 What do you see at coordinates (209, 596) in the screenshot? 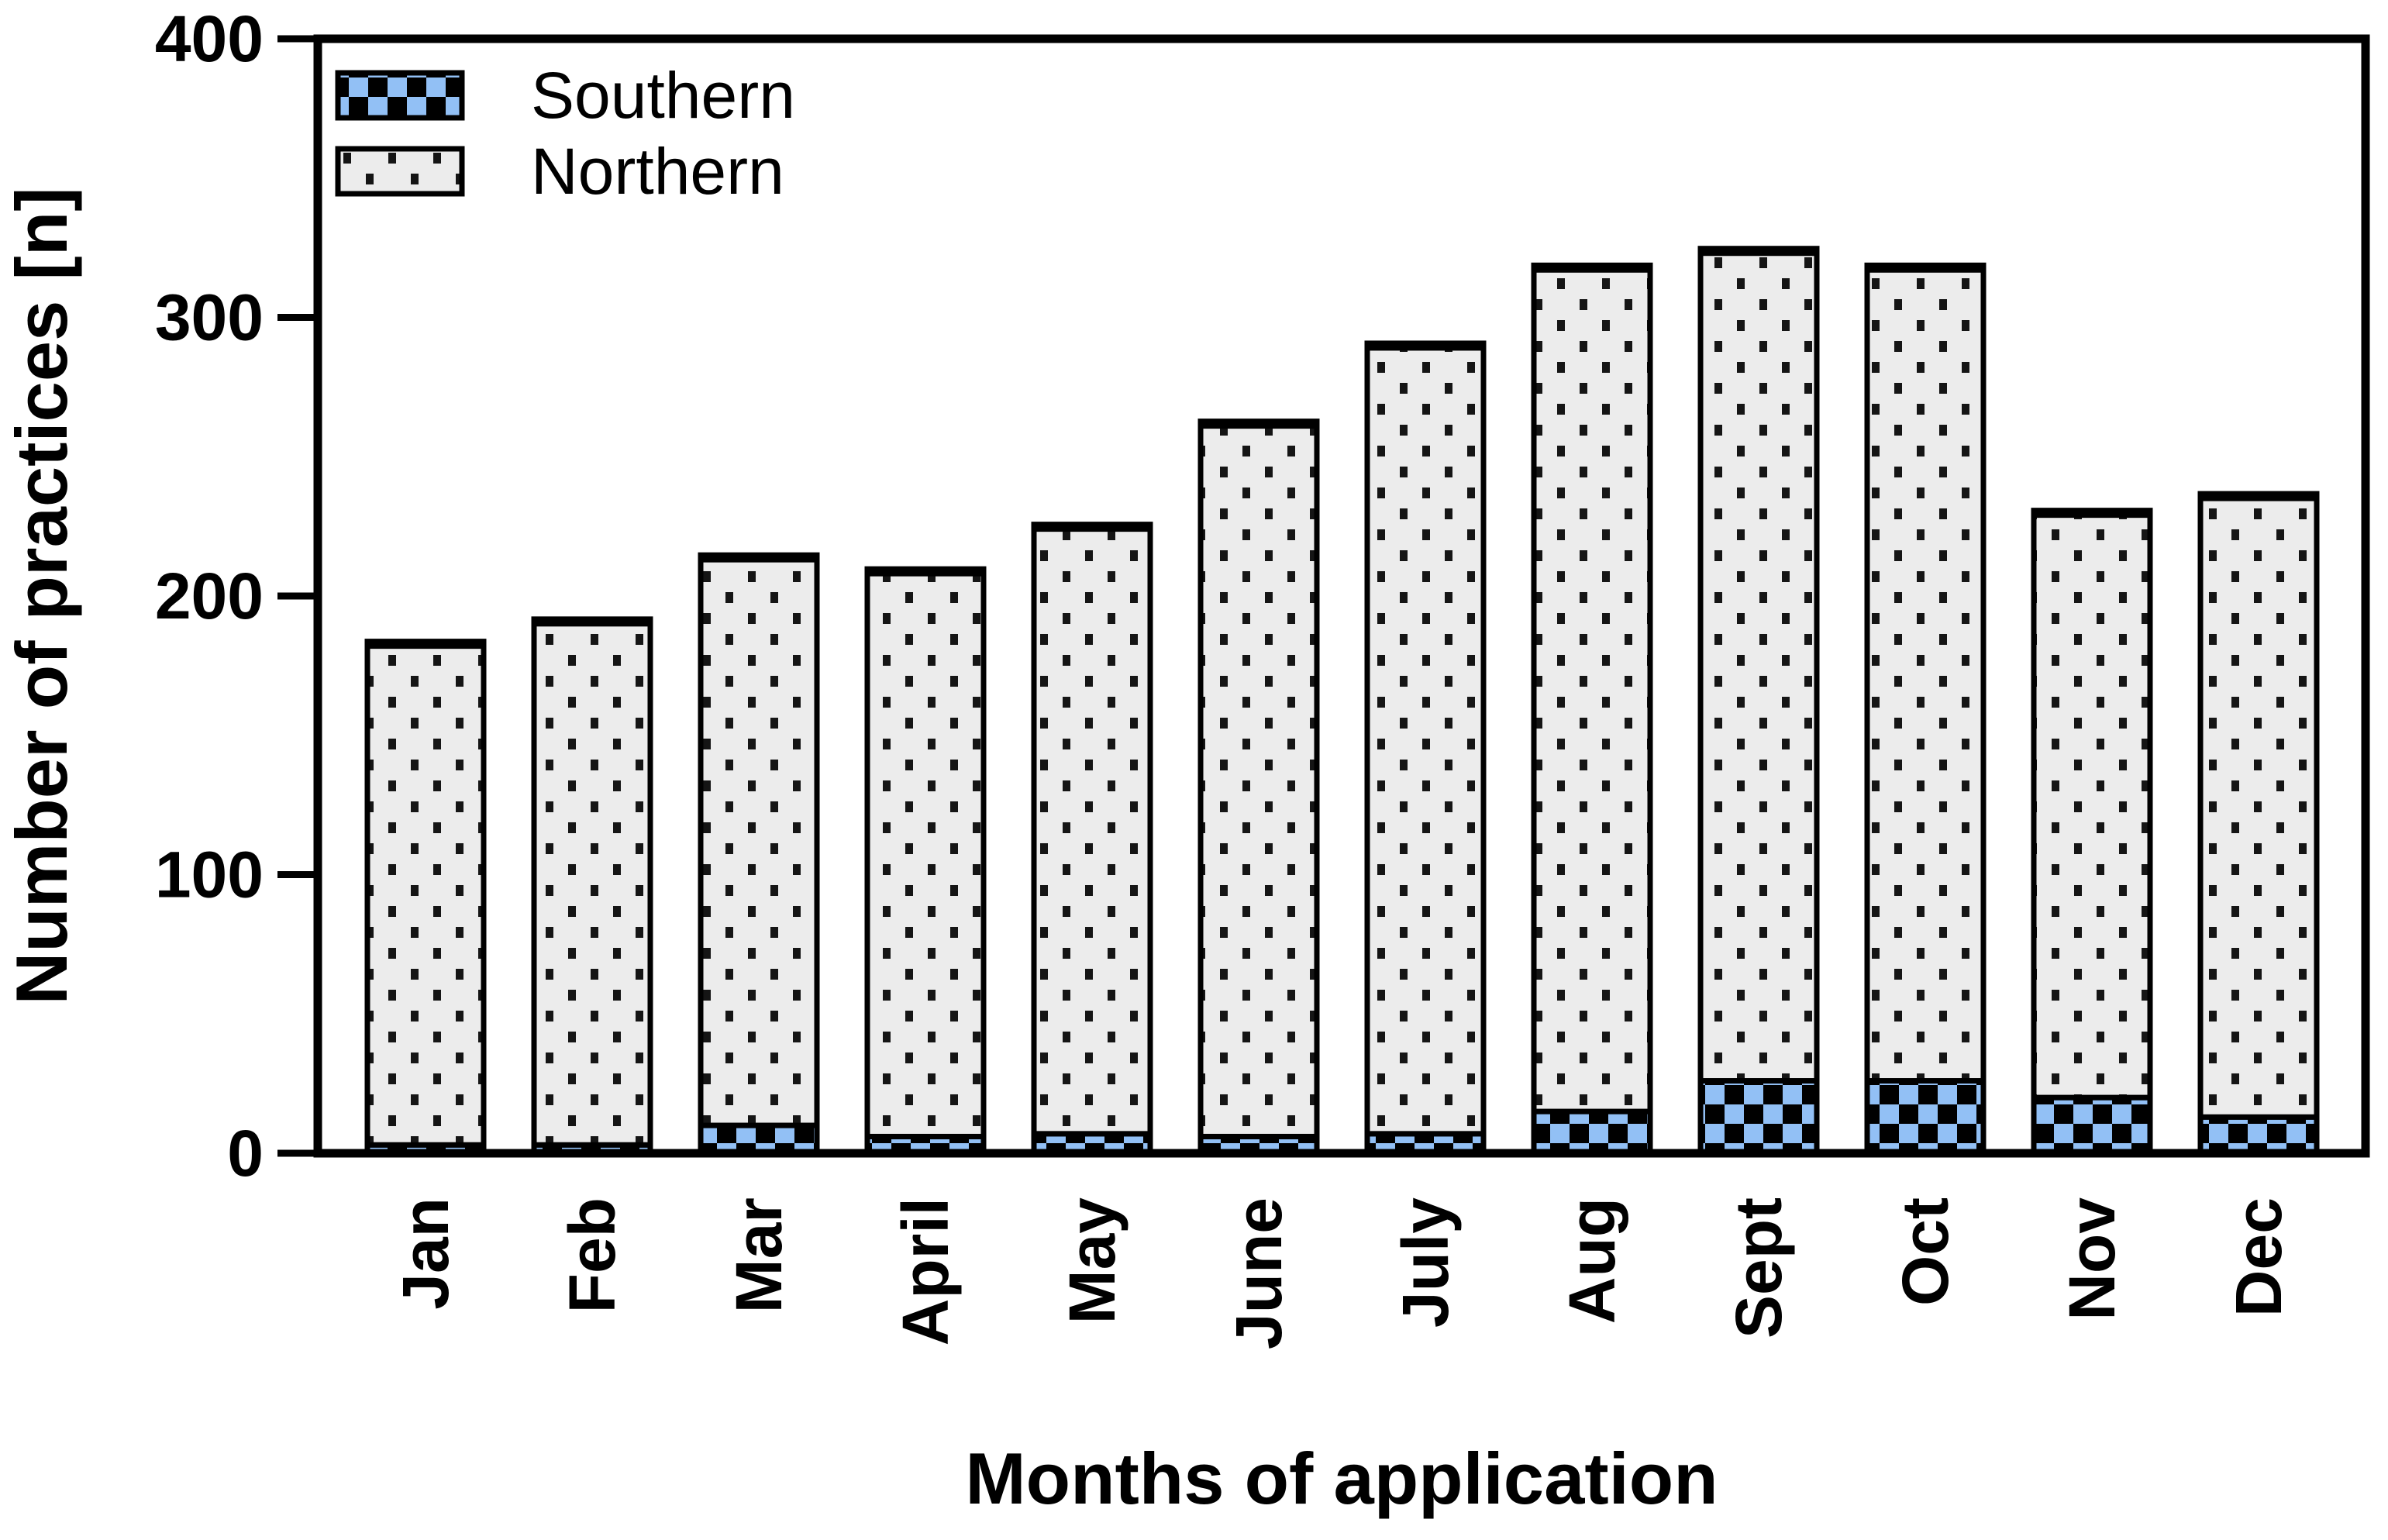
I see `y-tick-label-200: 200` at bounding box center [209, 596].